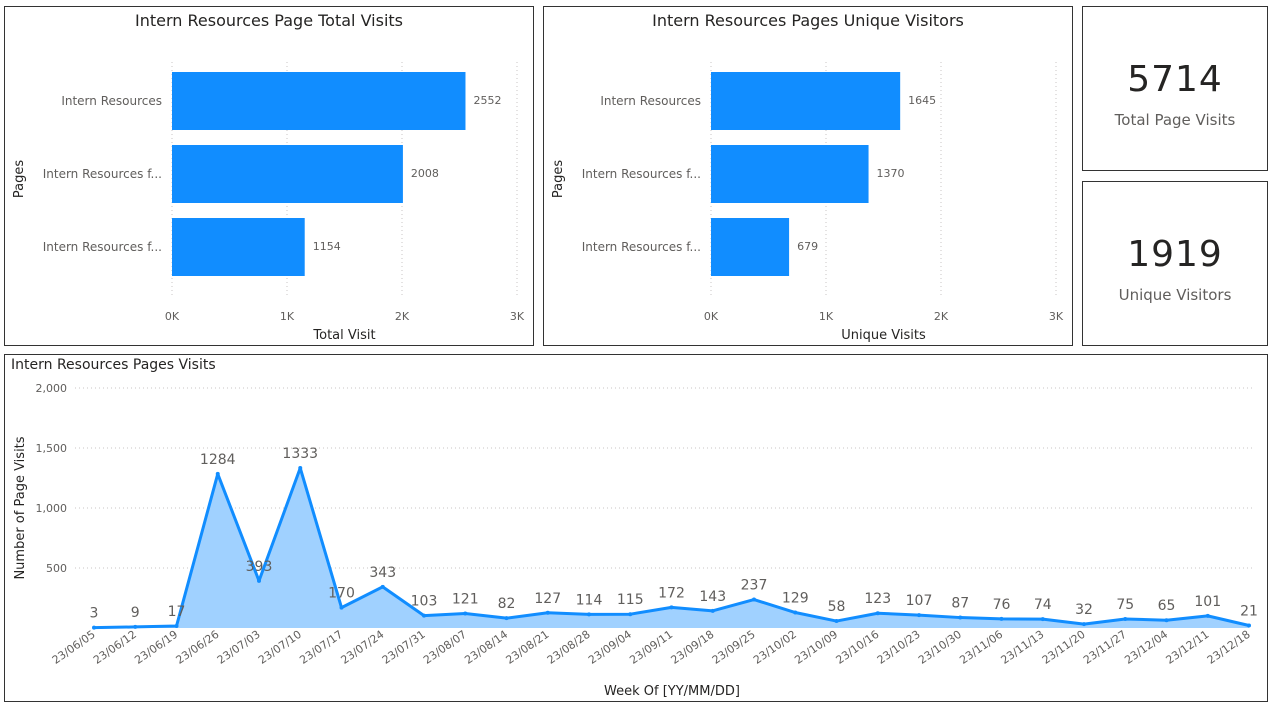 This screenshot has width=1272, height=706. What do you see at coordinates (113, 365) in the screenshot?
I see `page-visits-line-title: Intern Resources Pages Visits` at bounding box center [113, 365].